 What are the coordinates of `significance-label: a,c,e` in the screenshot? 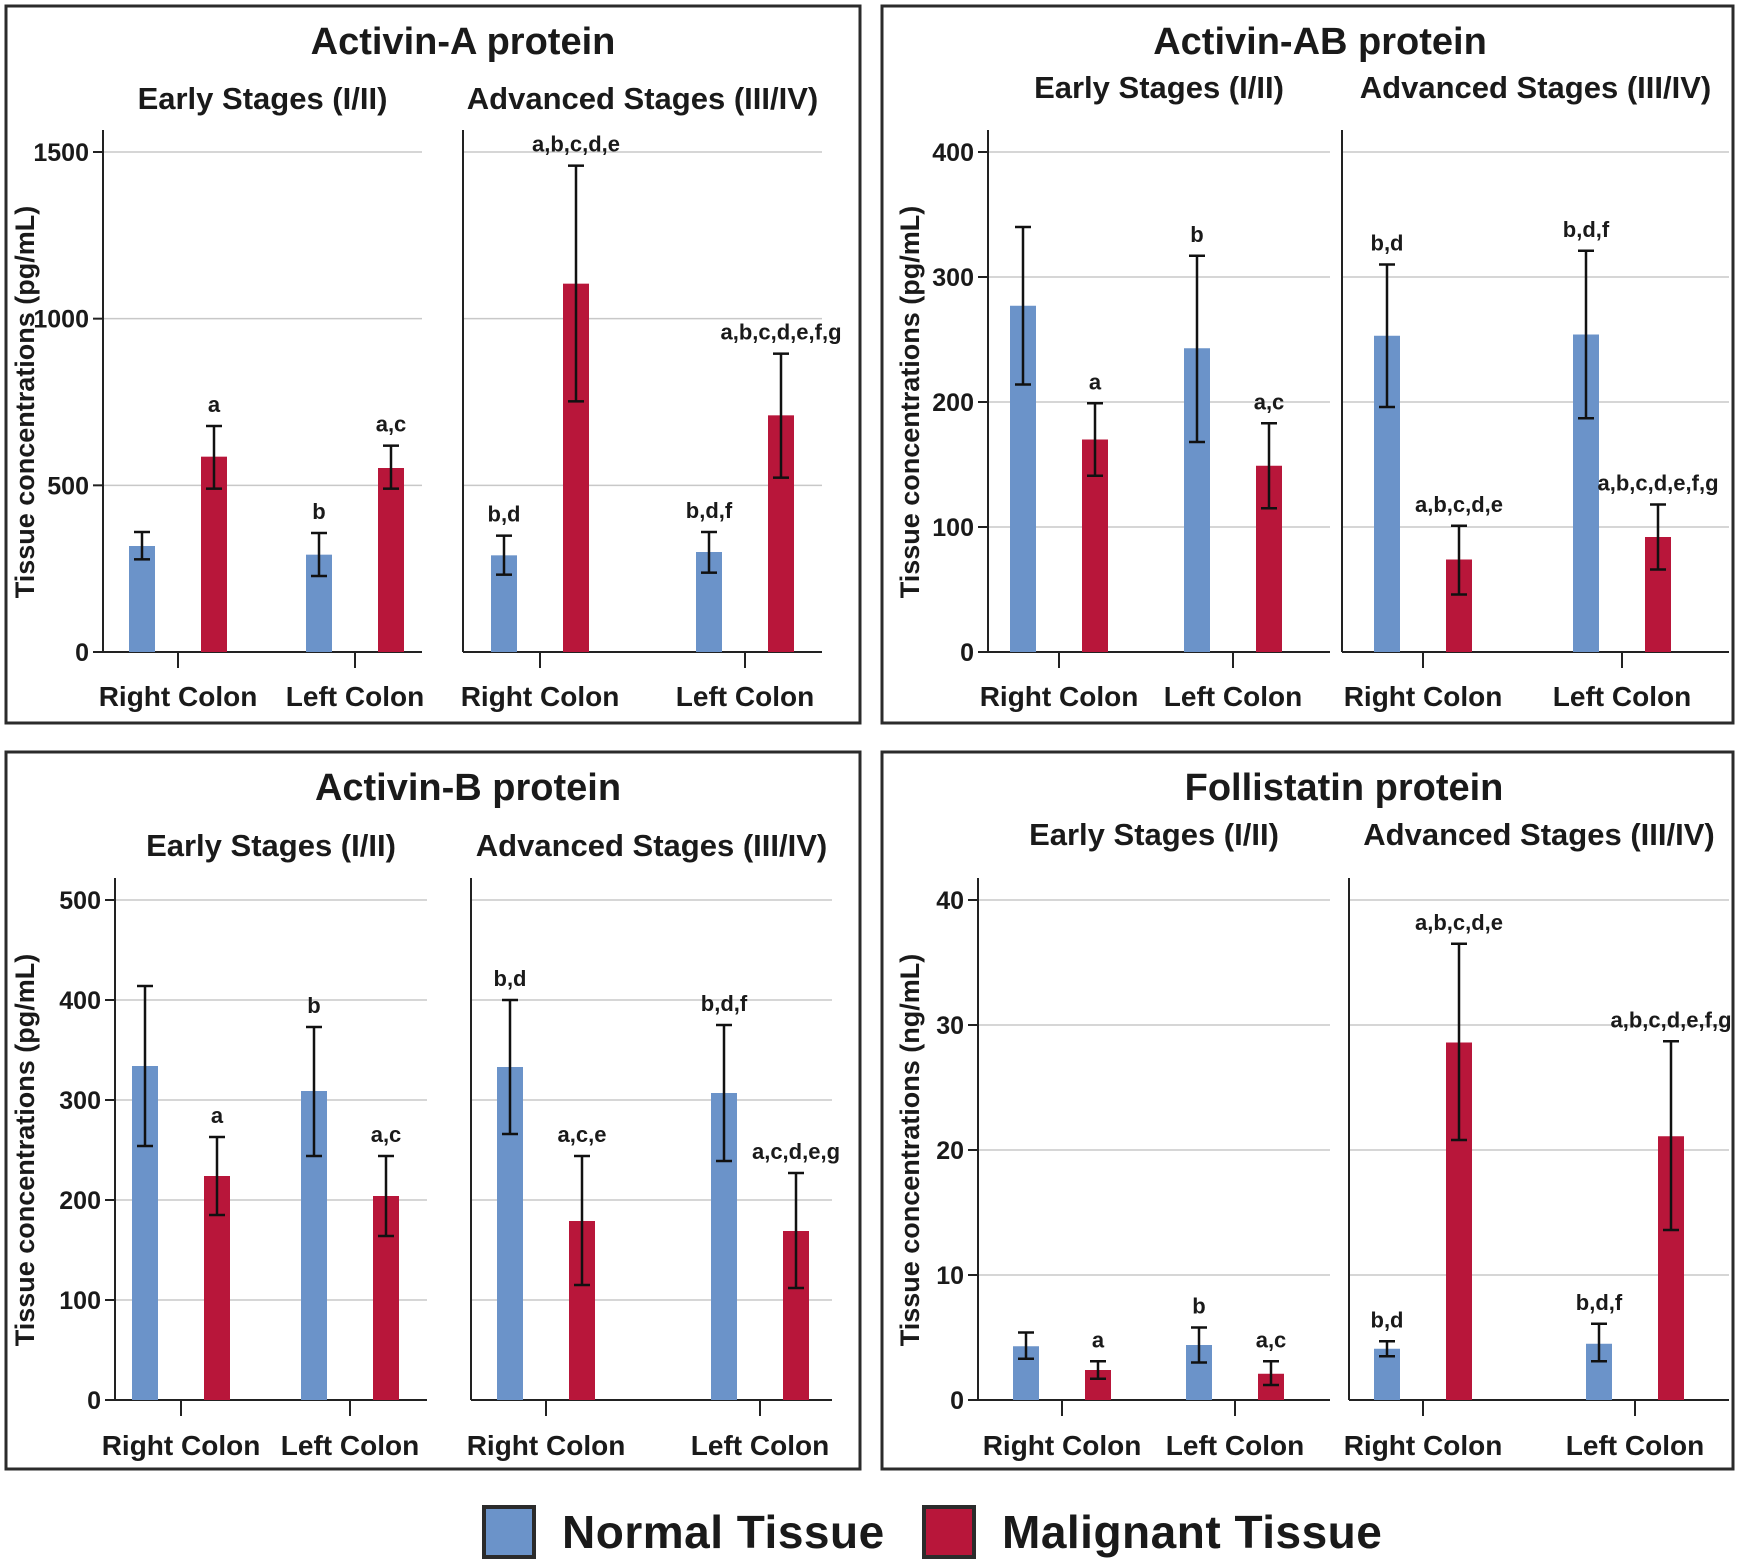 It's located at (582, 1134).